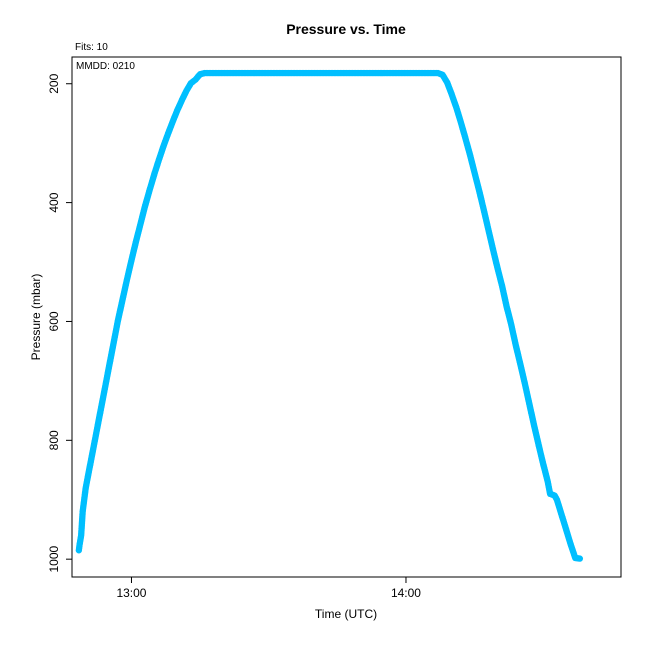 This screenshot has width=650, height=650. What do you see at coordinates (36, 317) in the screenshot?
I see `y-axis-label: Pressure (mbar)` at bounding box center [36, 317].